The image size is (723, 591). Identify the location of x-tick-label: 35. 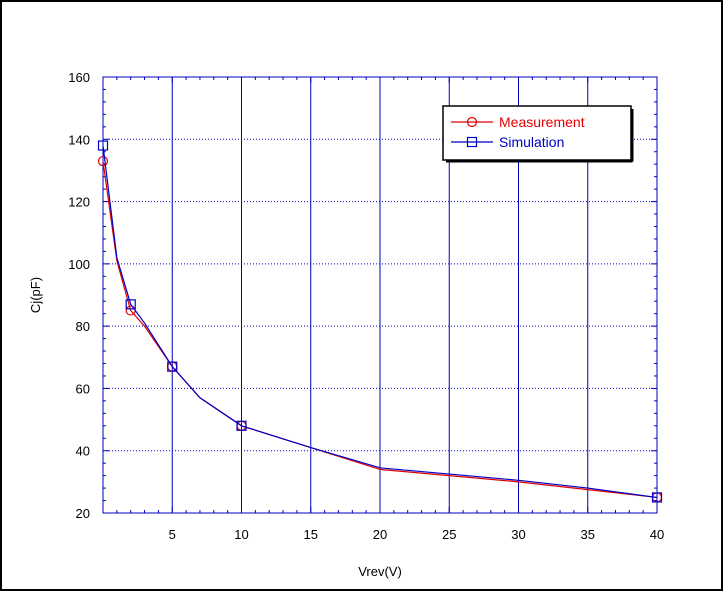
(588, 534).